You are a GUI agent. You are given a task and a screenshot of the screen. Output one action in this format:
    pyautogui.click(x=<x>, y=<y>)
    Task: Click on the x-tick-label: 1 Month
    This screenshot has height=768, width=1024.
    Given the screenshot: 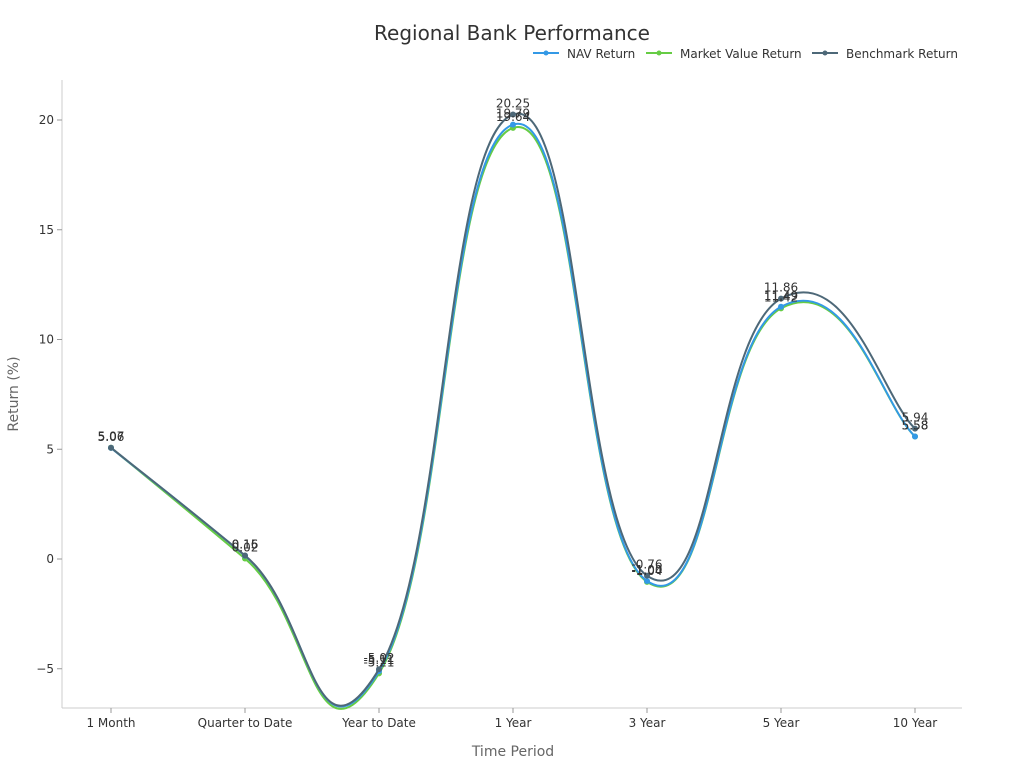 What is the action you would take?
    pyautogui.click(x=110, y=723)
    